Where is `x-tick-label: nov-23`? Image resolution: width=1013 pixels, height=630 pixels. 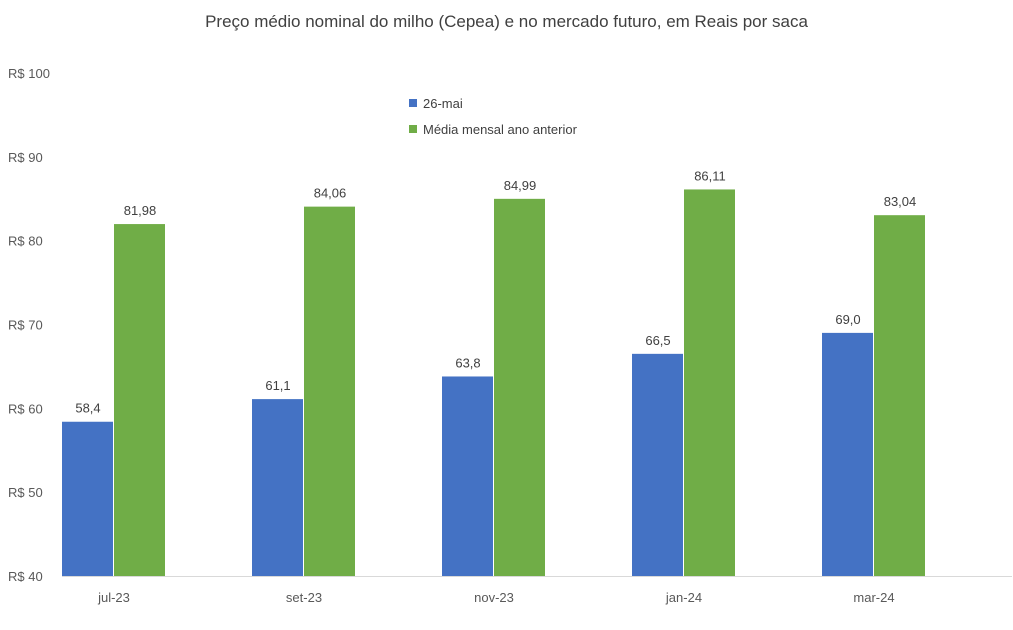
x-tick-label: nov-23 is located at coordinates (494, 597).